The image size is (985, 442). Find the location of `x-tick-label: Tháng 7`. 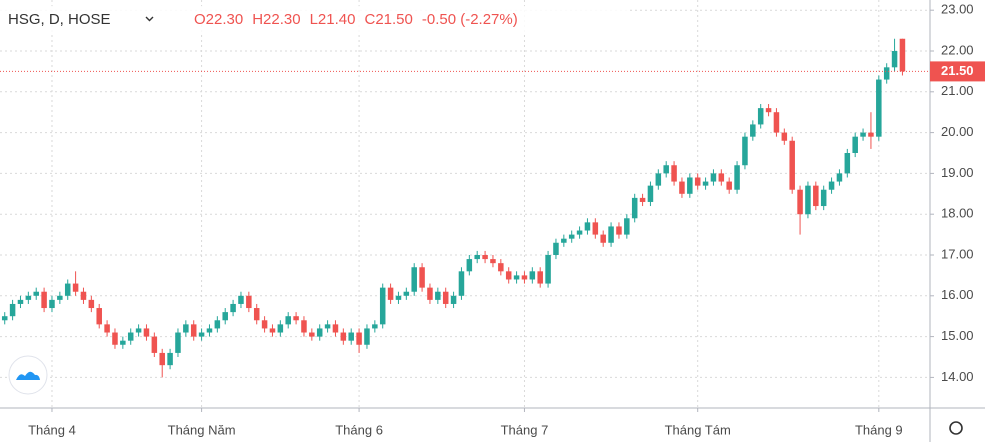

x-tick-label: Tháng 7 is located at coordinates (525, 429).